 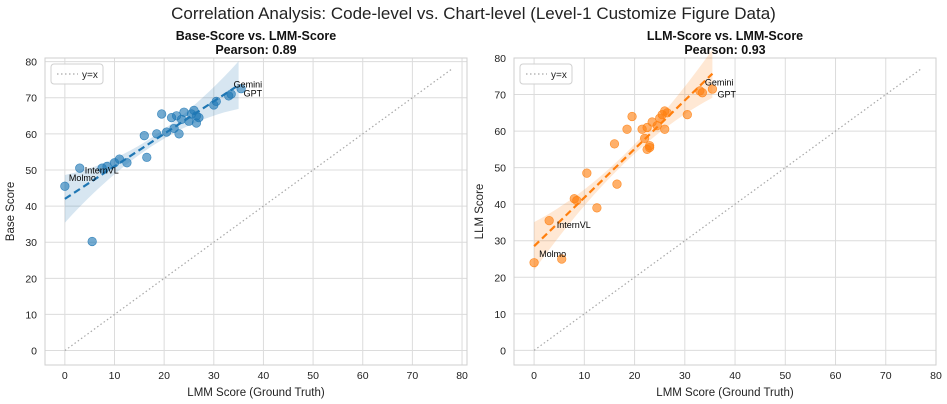 I want to click on panel-pearson-subtitle: Pearson: 0.93, so click(x=724, y=50).